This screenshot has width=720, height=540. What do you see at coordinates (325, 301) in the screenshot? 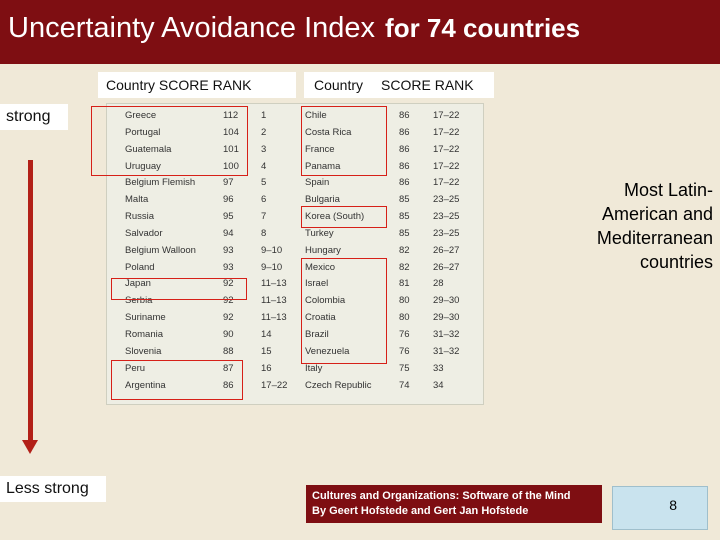
I see `country-cell: Colombia` at bounding box center [325, 301].